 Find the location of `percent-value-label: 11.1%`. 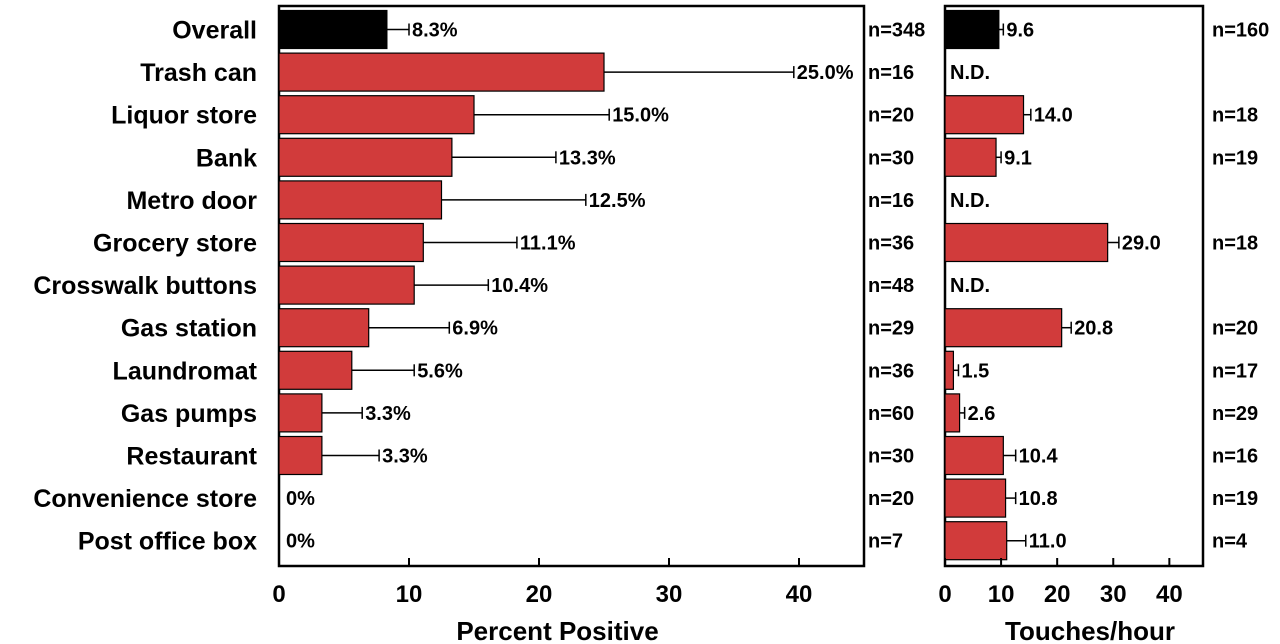

percent-value-label: 11.1% is located at coordinates (548, 244).